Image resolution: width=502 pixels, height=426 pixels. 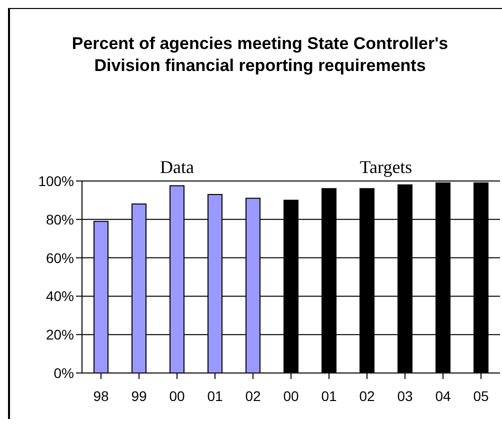 I want to click on x-tick-label: 05, so click(x=481, y=396).